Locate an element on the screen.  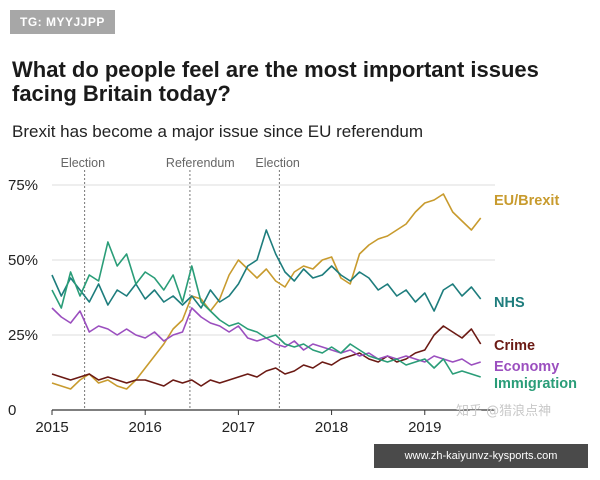
x-tick-label: 2018 is located at coordinates (331, 427).